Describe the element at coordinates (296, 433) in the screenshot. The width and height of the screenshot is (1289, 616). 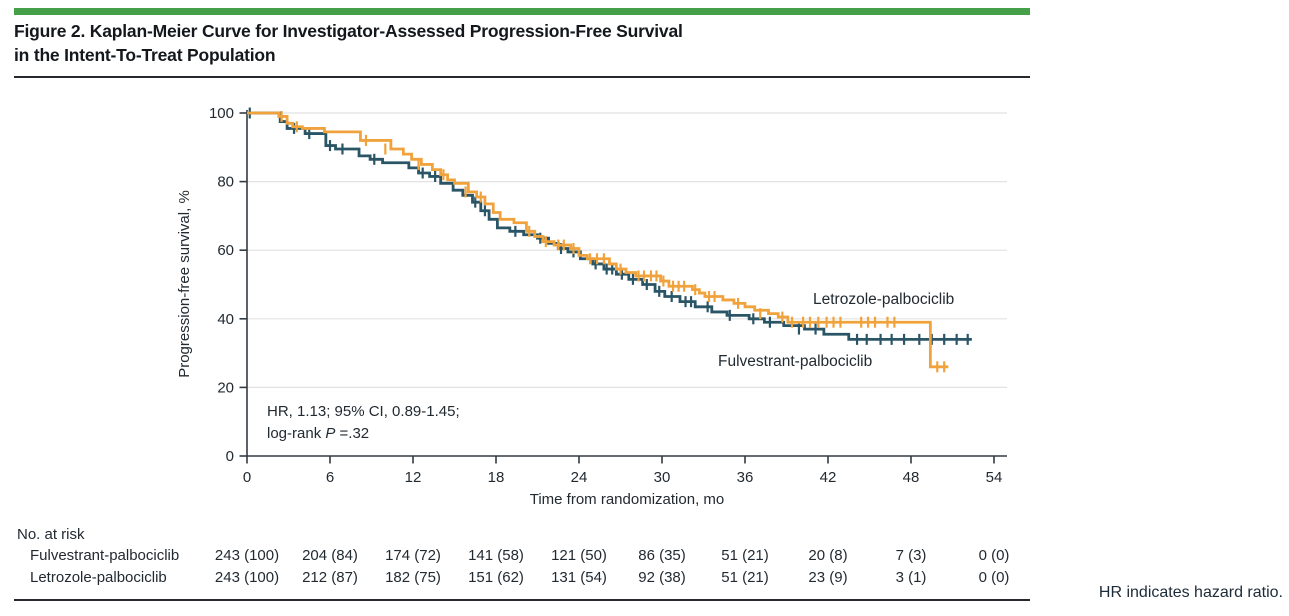
I see `logrank-prefix: log-rank` at that location.